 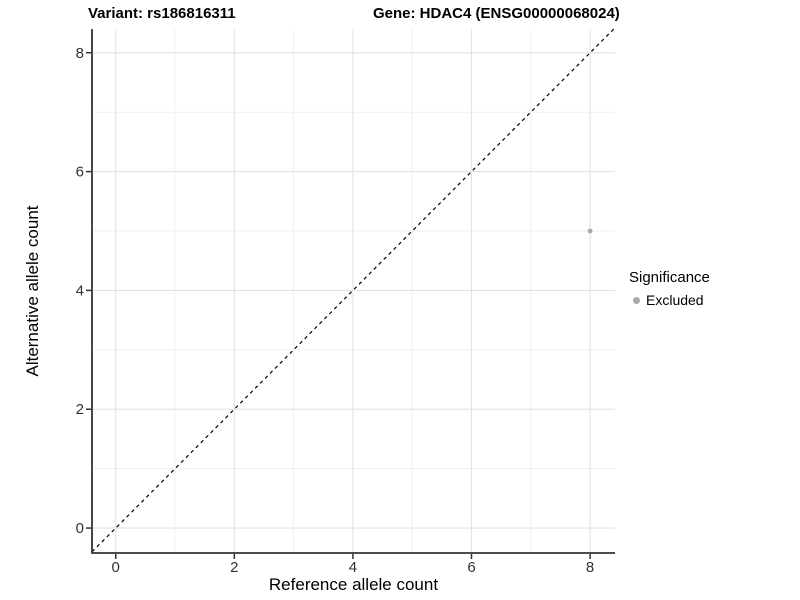 I want to click on x-tick-label: 8, so click(x=590, y=567).